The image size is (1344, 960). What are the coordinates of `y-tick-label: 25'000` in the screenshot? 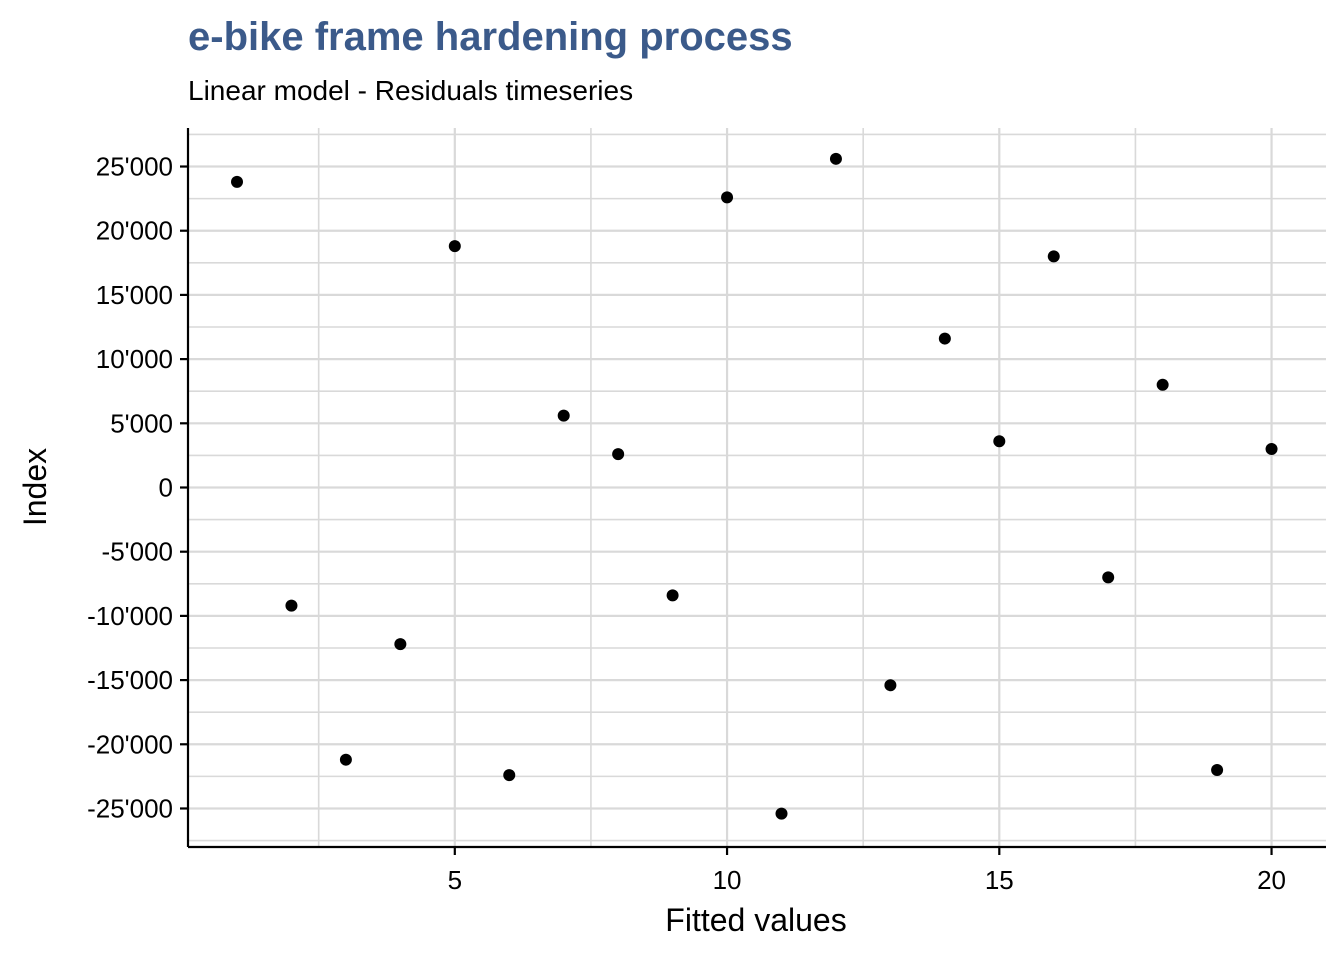 It's located at (134, 167).